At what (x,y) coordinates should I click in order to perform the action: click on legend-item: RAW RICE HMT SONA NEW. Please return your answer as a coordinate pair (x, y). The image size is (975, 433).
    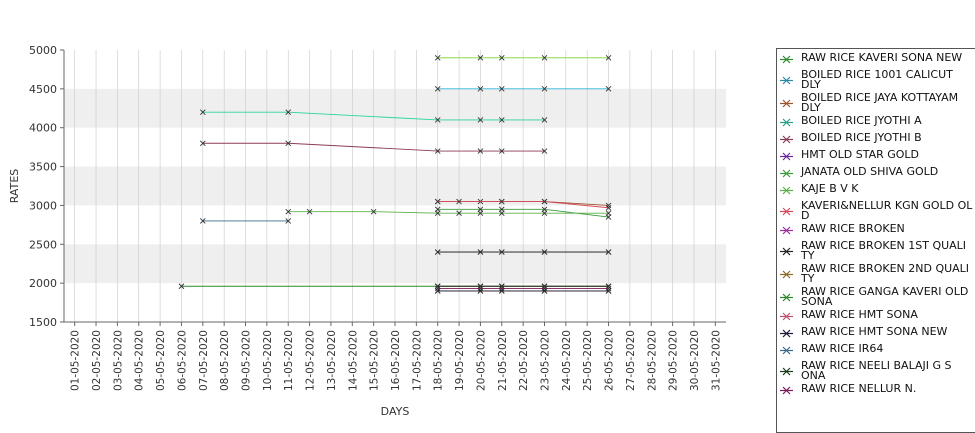
    Looking at the image, I should click on (876, 332).